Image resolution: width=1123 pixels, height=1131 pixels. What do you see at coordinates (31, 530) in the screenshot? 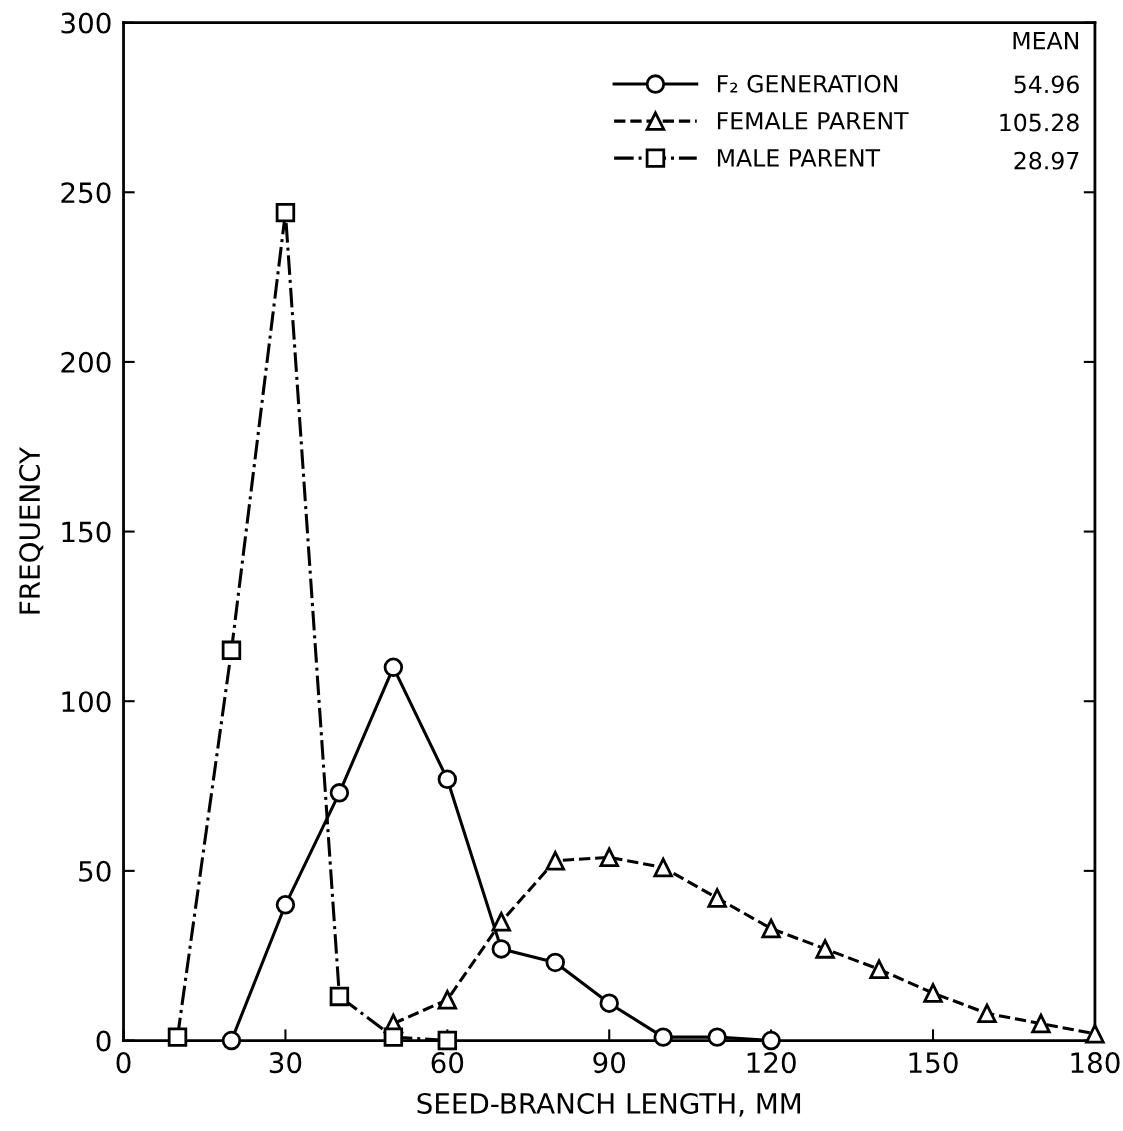
I see `y-axis-title: FREQUENCY` at bounding box center [31, 530].